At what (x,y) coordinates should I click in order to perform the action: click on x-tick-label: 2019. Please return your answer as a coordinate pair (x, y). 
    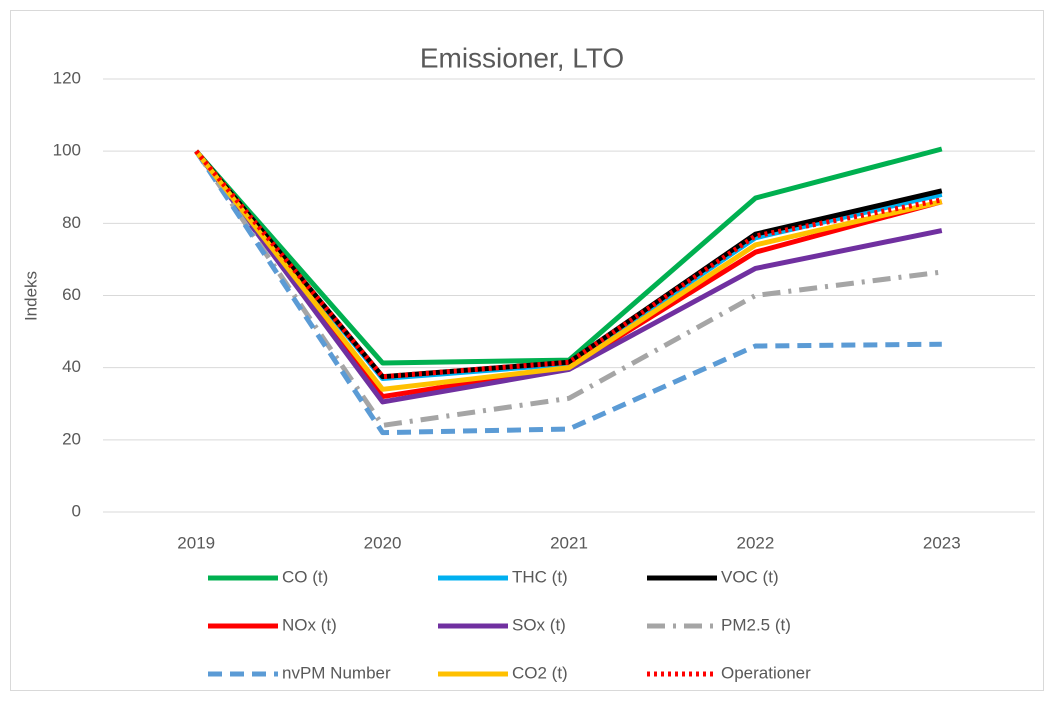
    Looking at the image, I should click on (196, 542).